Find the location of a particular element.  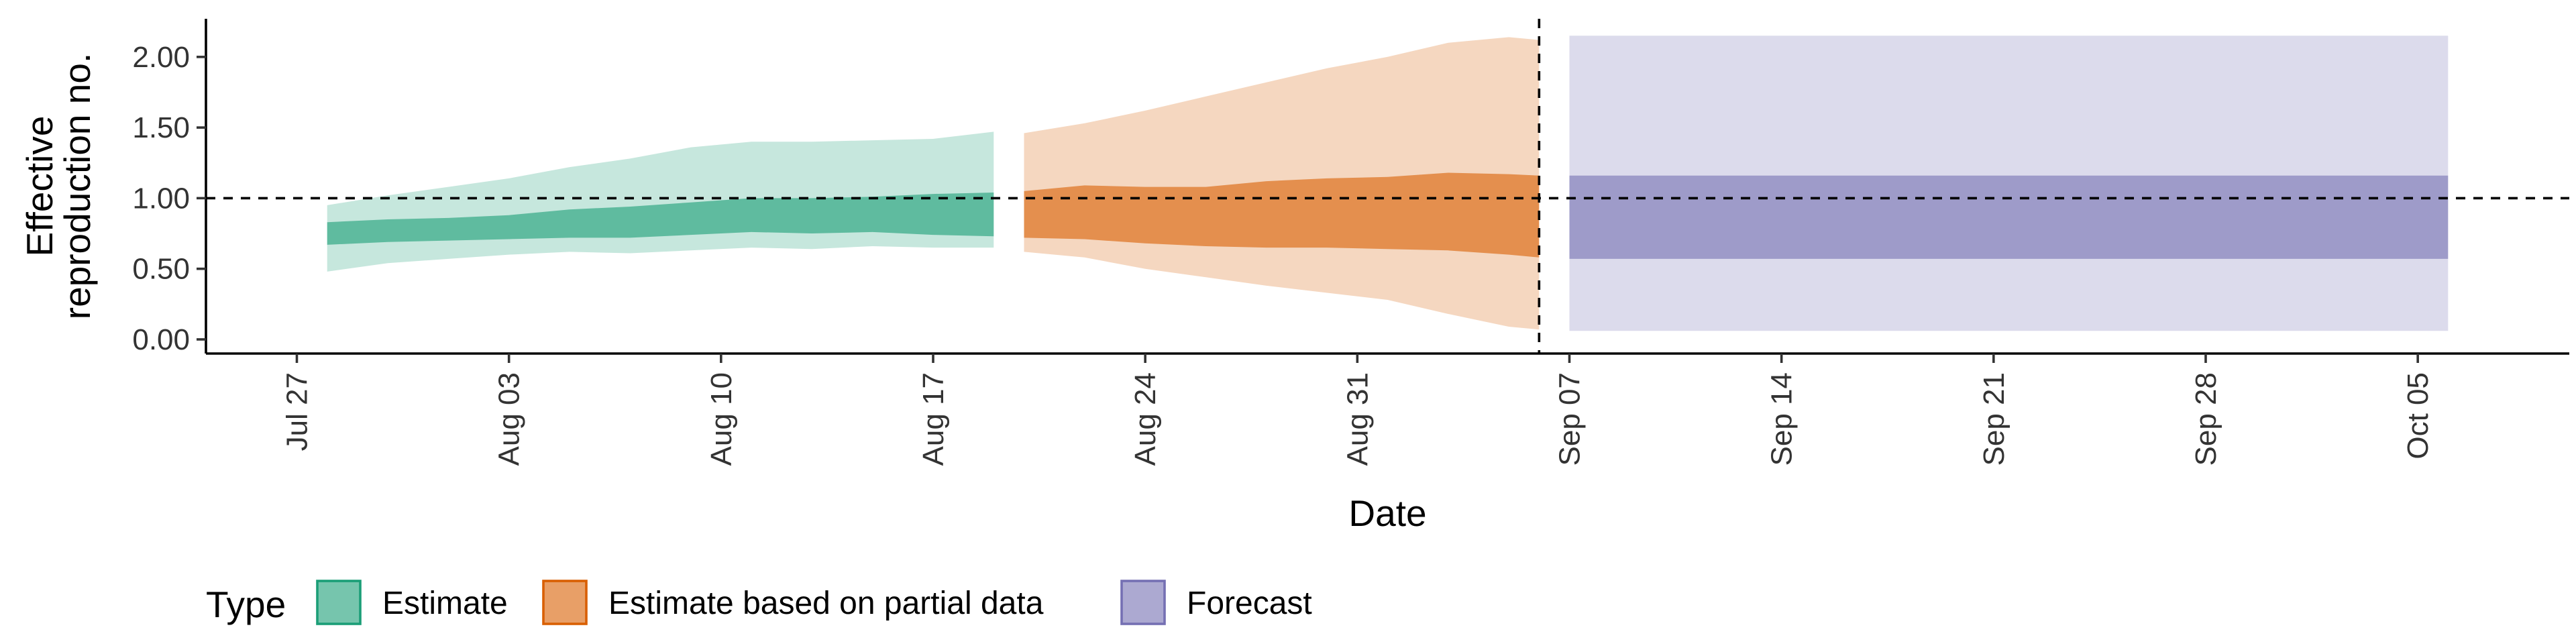

x-tick-label: Aug 03 is located at coordinates (509, 419).